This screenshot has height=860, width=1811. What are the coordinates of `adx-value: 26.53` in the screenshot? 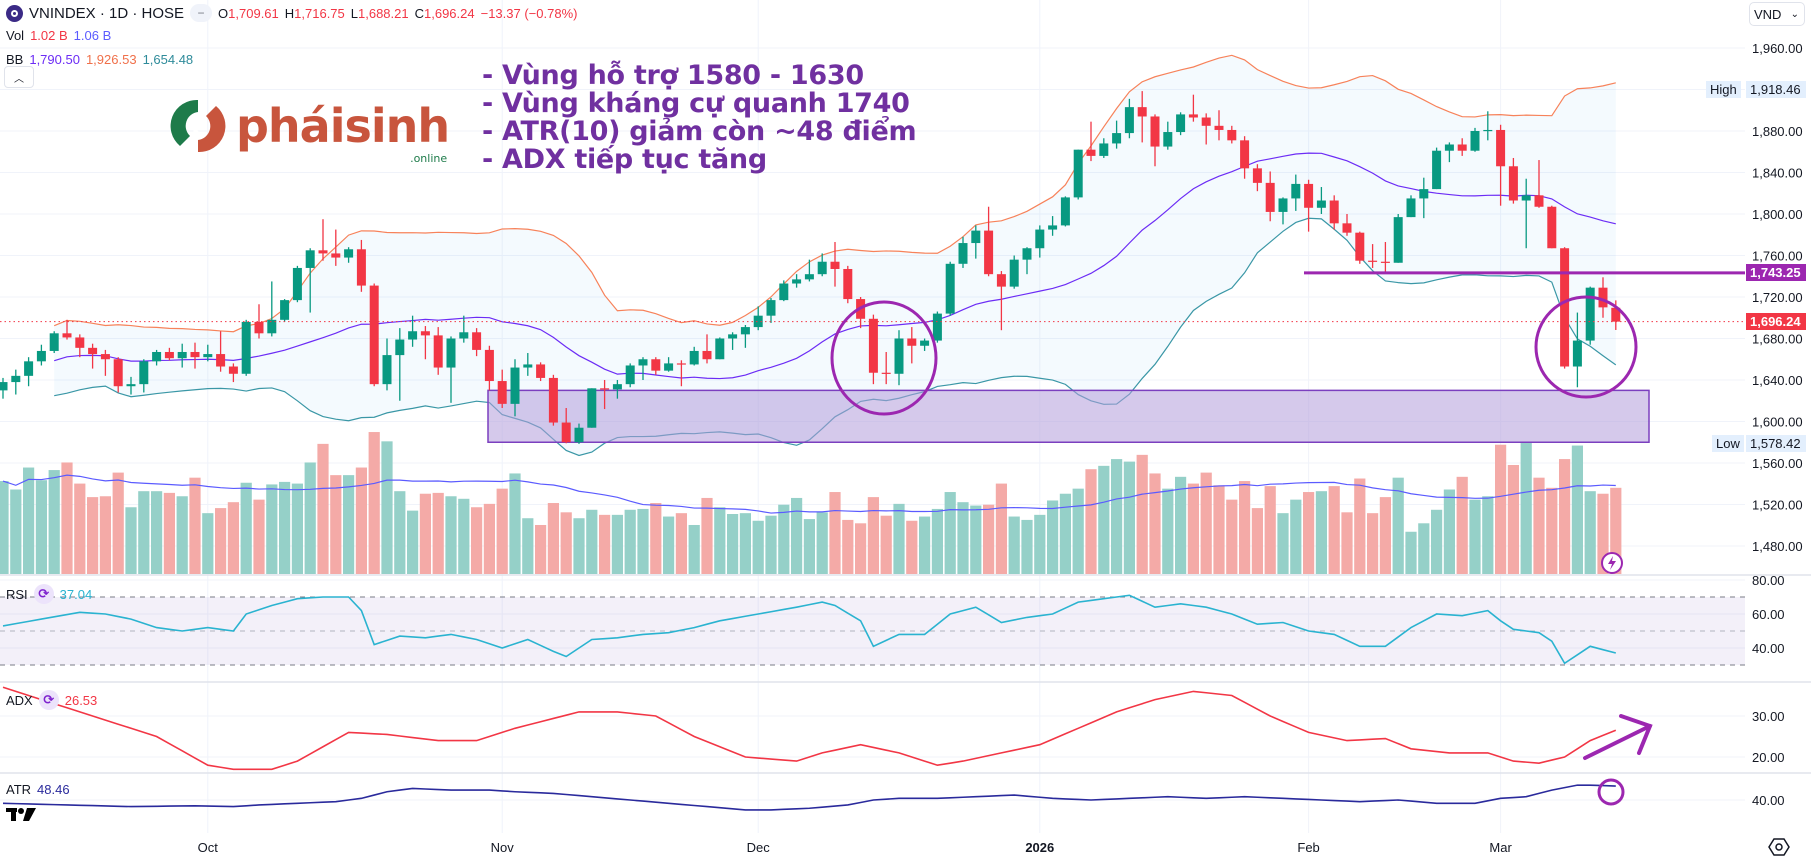 It's located at (81, 700).